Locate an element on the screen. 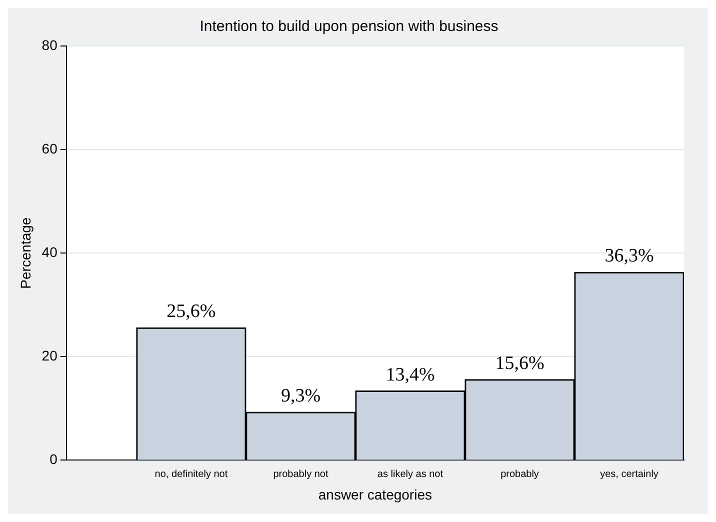 The height and width of the screenshot is (522, 716). chart-title: Intention to build upon pension with business is located at coordinates (349, 27).